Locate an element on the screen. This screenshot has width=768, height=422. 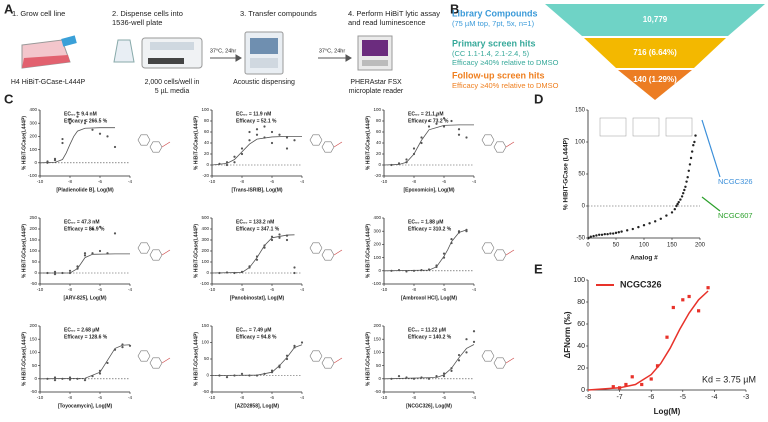
y-tick-label: 300 is located at coordinates (205, 239).